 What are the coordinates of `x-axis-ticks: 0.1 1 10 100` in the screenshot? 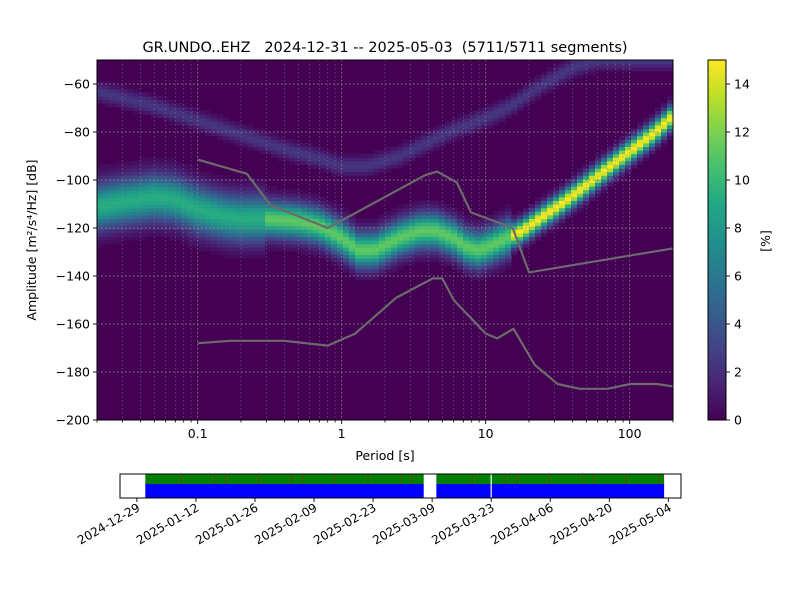 It's located at (385, 430).